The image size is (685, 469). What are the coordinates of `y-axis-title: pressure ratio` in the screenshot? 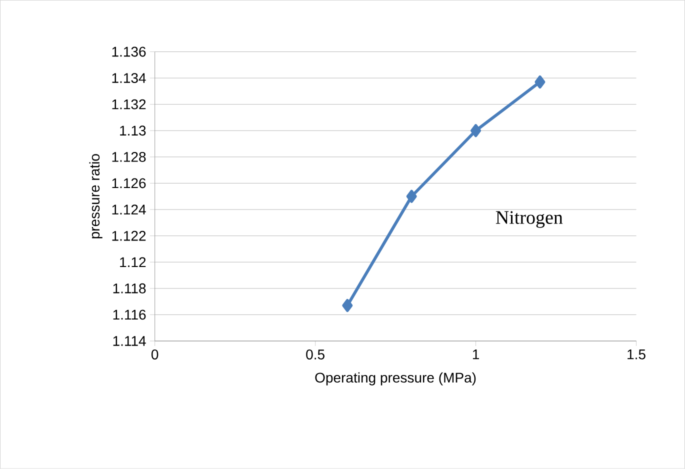 It's located at (95, 196).